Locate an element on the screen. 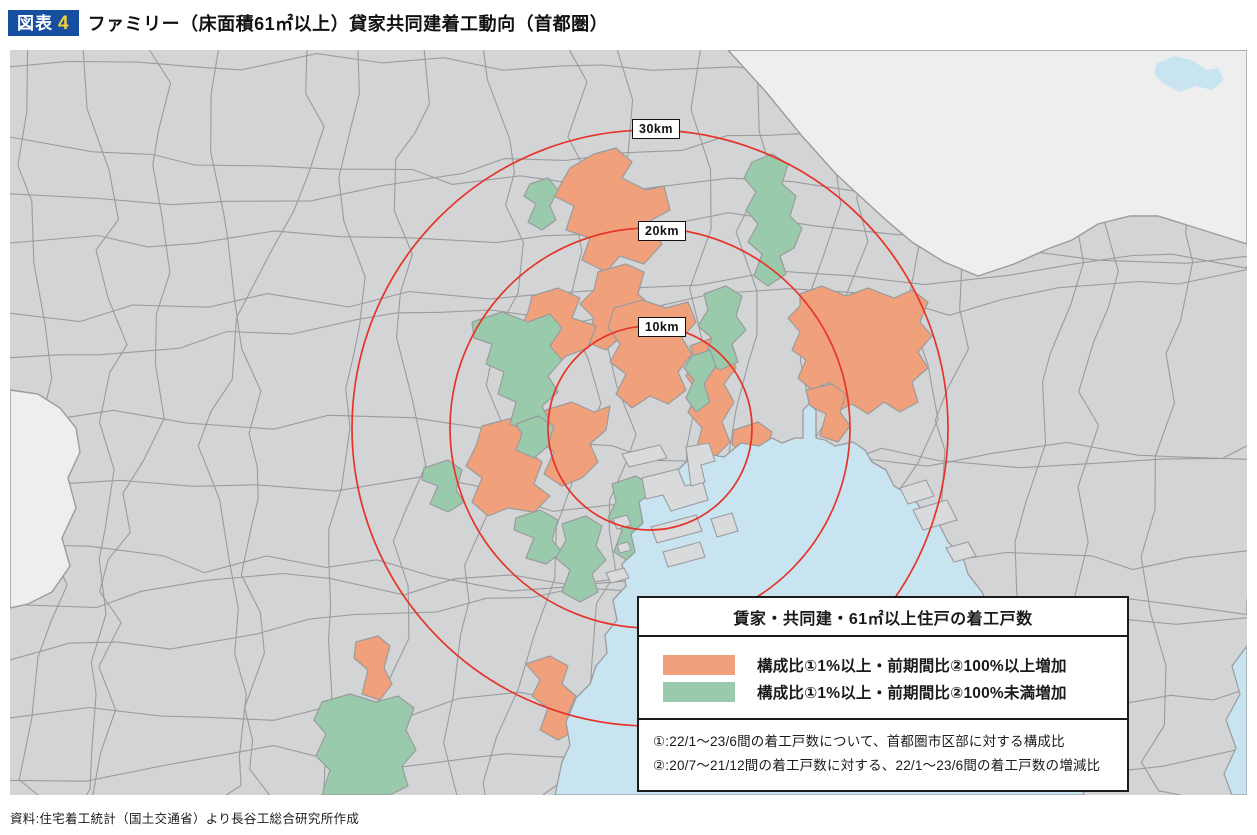 Image resolution: width=1257 pixels, height=835 pixels. legend-label-increase-100-plus: 構成比①1%以上・前期間比②100%以上増加 is located at coordinates (912, 666).